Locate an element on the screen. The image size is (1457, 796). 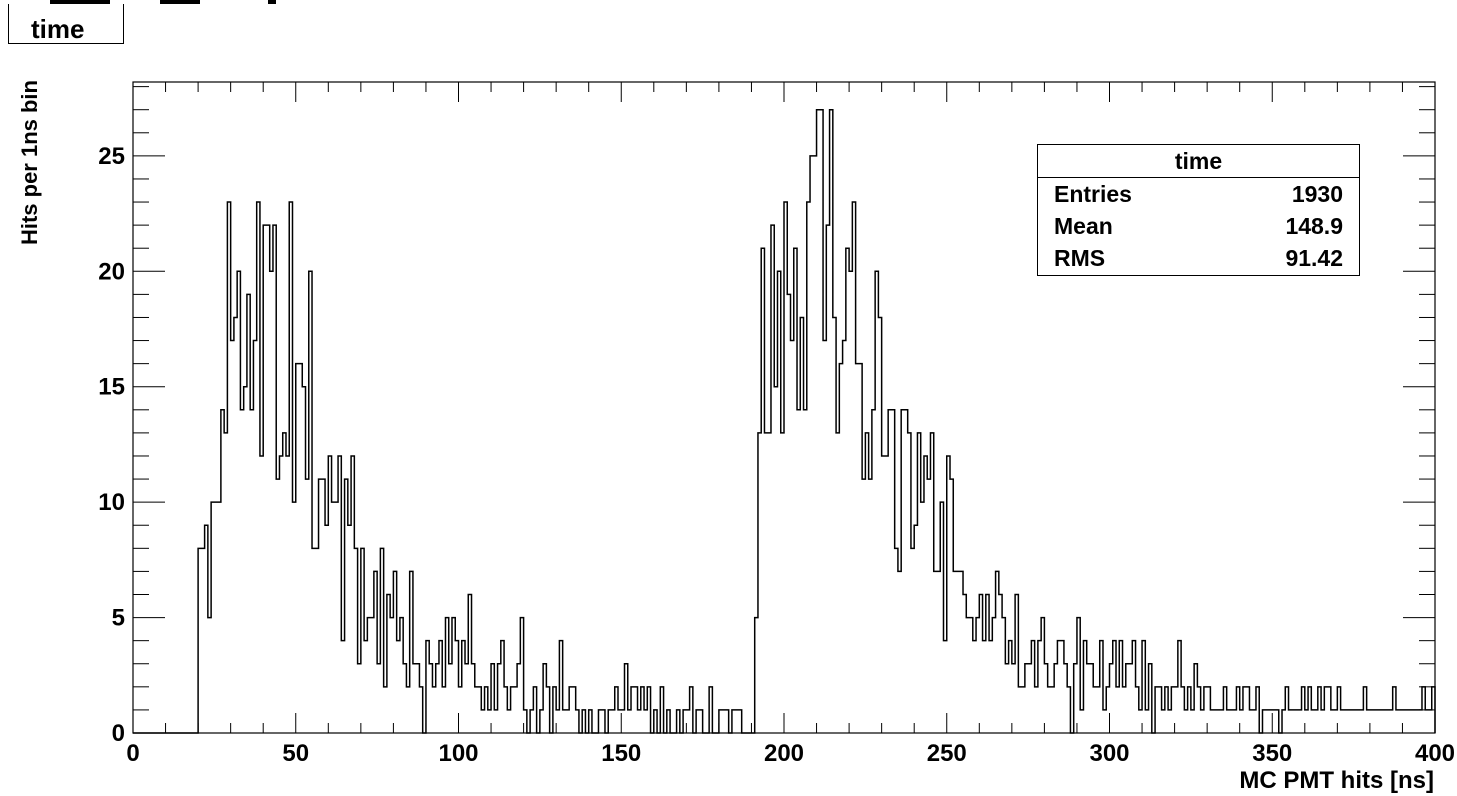
x-tick-label: 50 is located at coordinates (295, 753).